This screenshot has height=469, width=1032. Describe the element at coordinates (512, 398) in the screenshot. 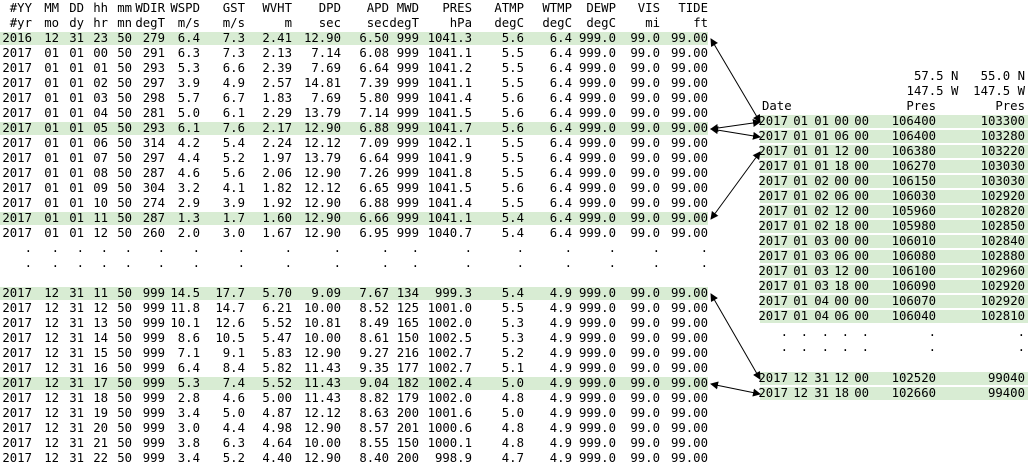

I see `table-cell: 4.8` at that location.